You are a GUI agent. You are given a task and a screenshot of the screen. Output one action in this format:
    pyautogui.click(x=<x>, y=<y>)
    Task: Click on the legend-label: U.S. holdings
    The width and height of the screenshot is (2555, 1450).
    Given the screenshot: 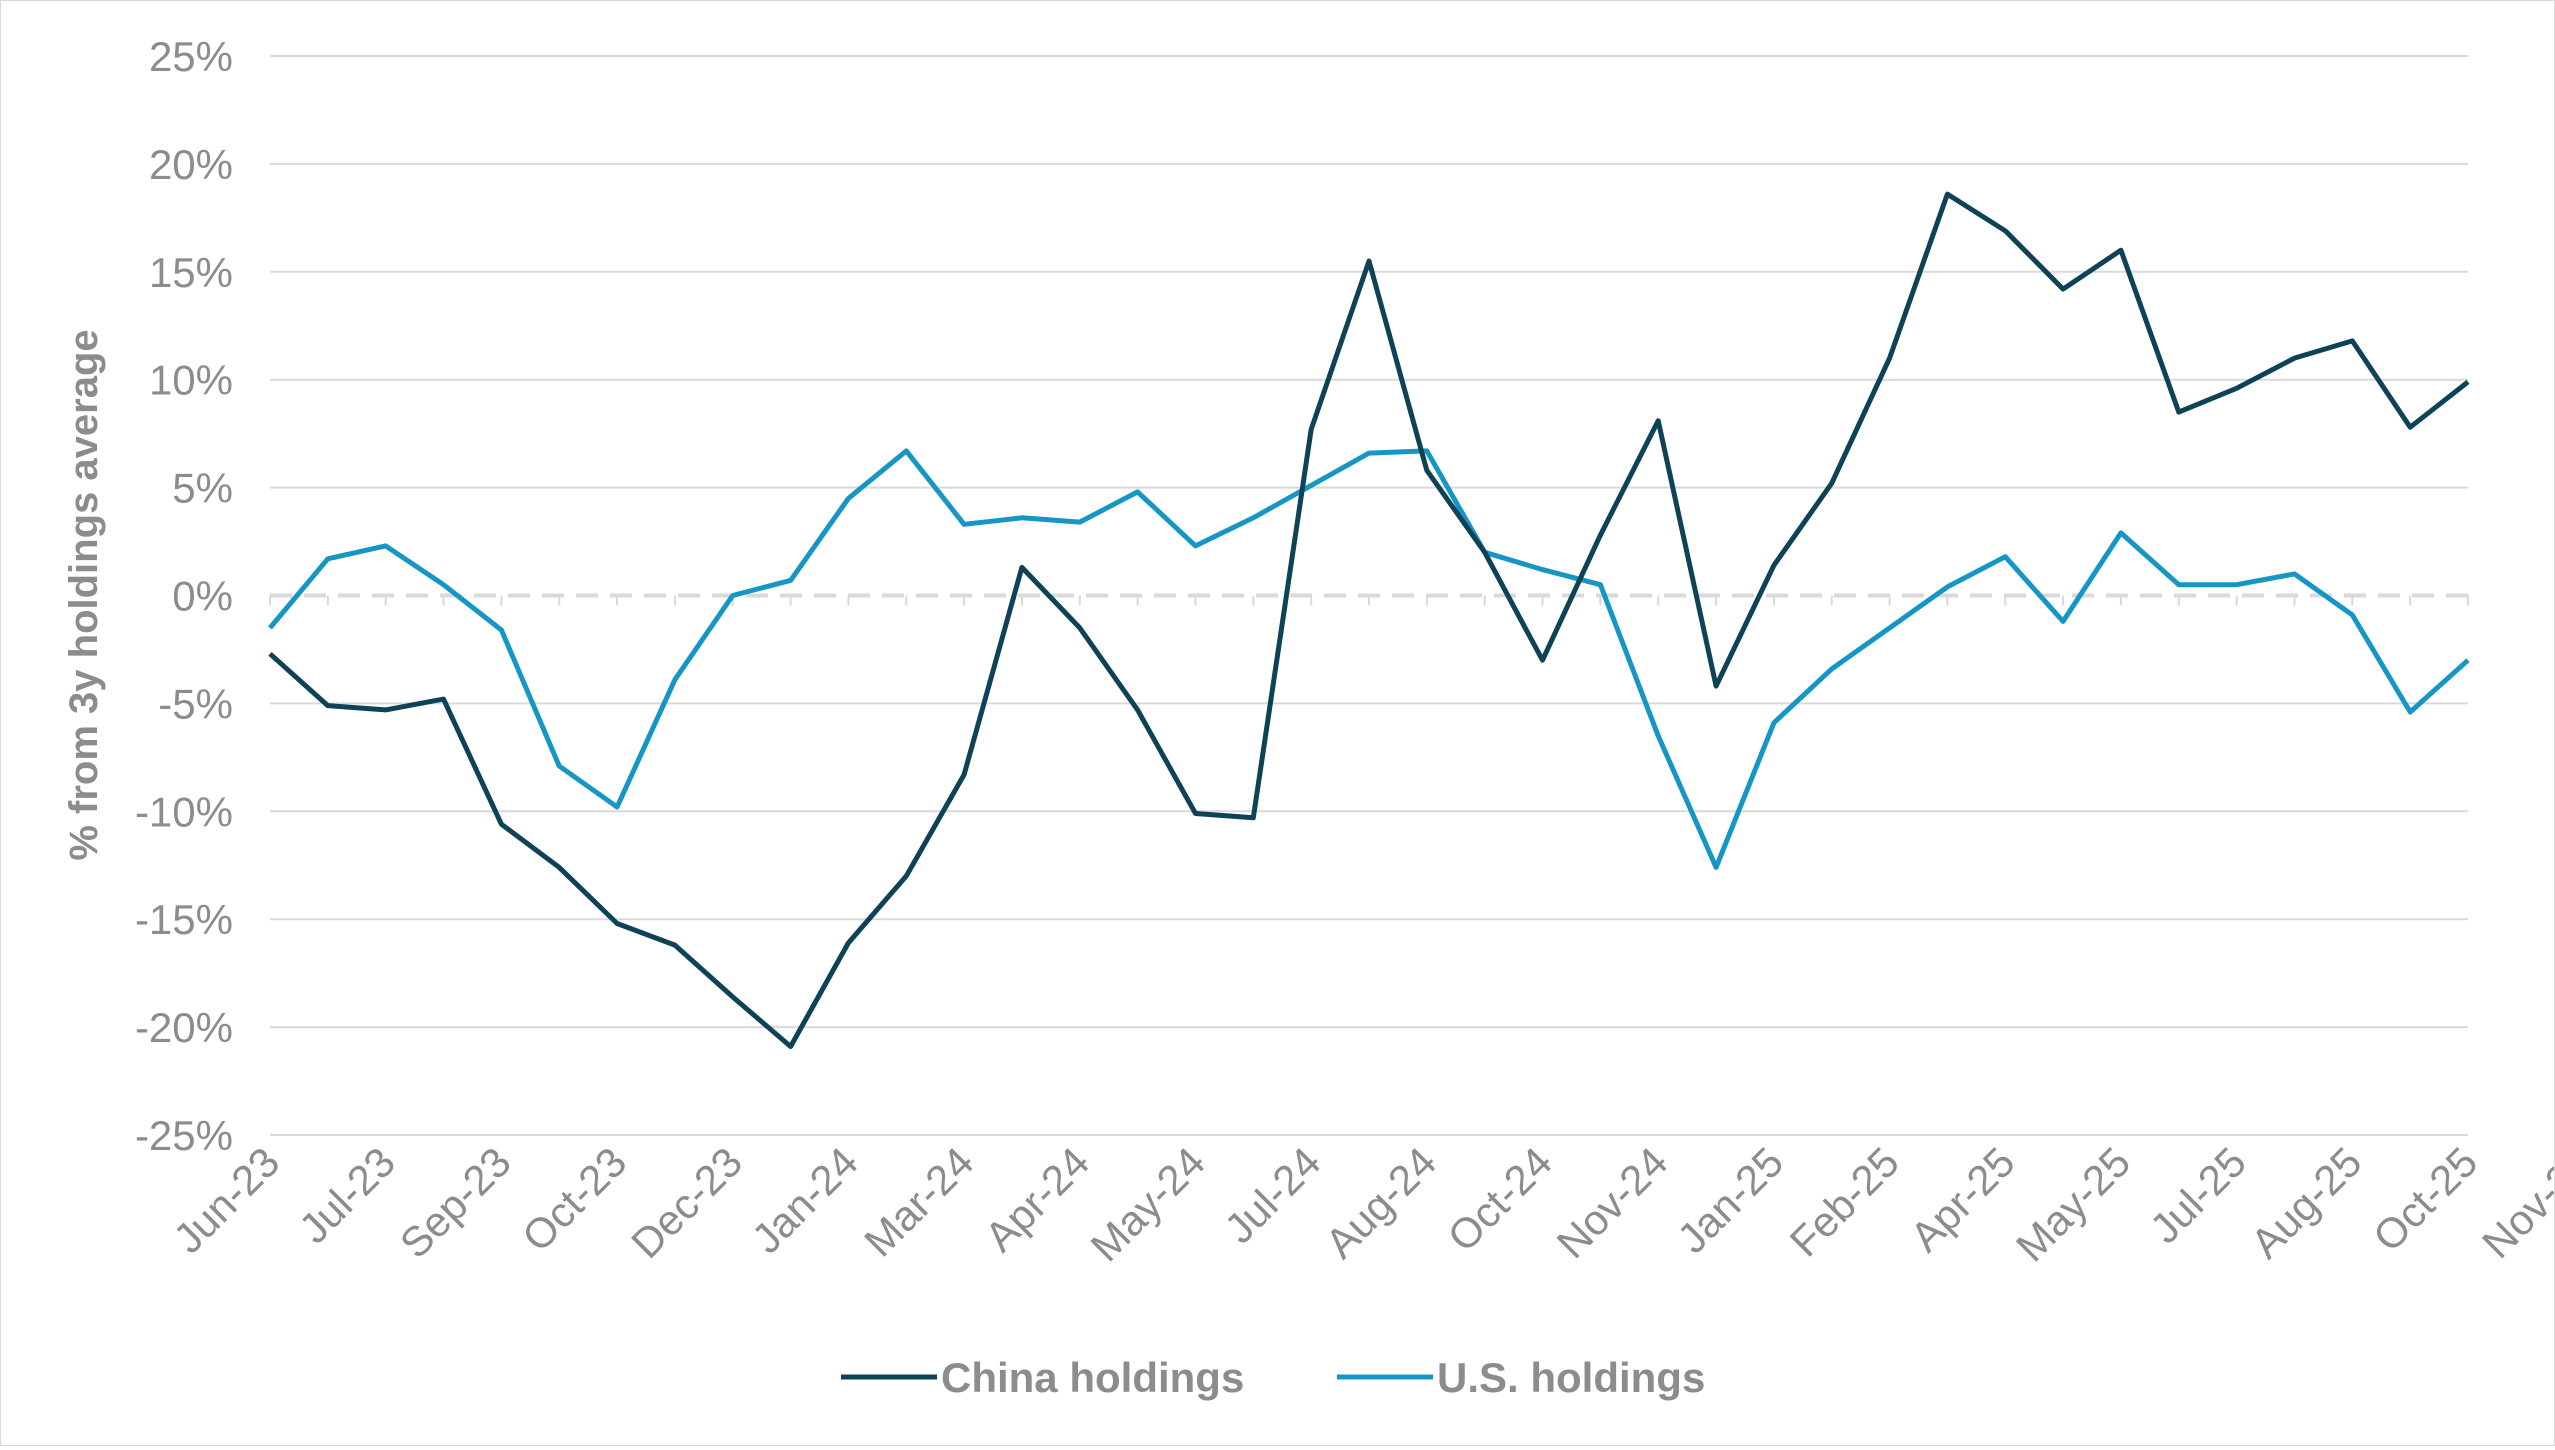 What is the action you would take?
    pyautogui.click(x=1571, y=1377)
    